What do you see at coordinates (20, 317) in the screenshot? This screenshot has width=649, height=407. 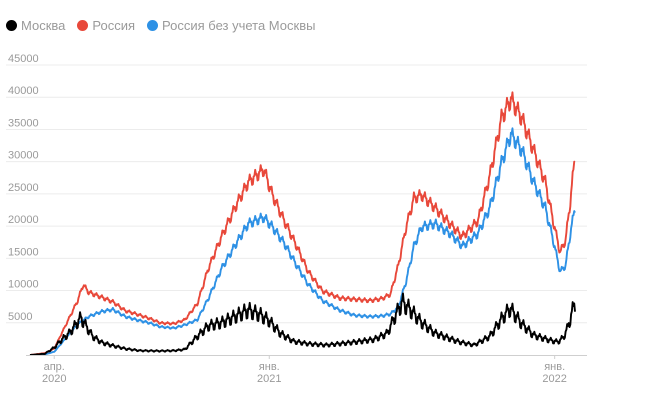 I see `y-tick-label: 5000` at bounding box center [20, 317].